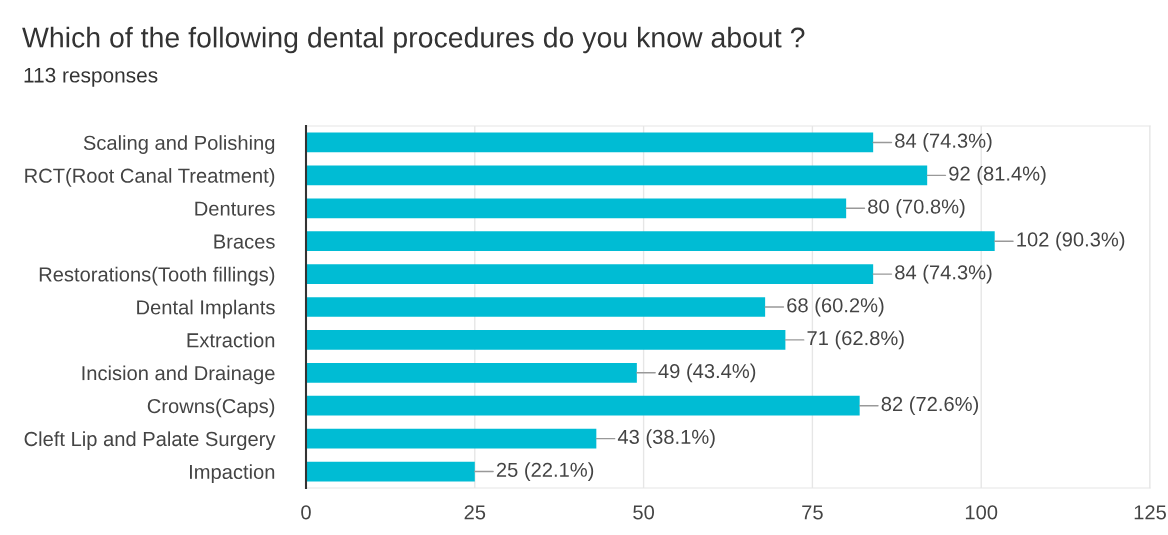  I want to click on y-tick-label: Extraction, so click(231, 340).